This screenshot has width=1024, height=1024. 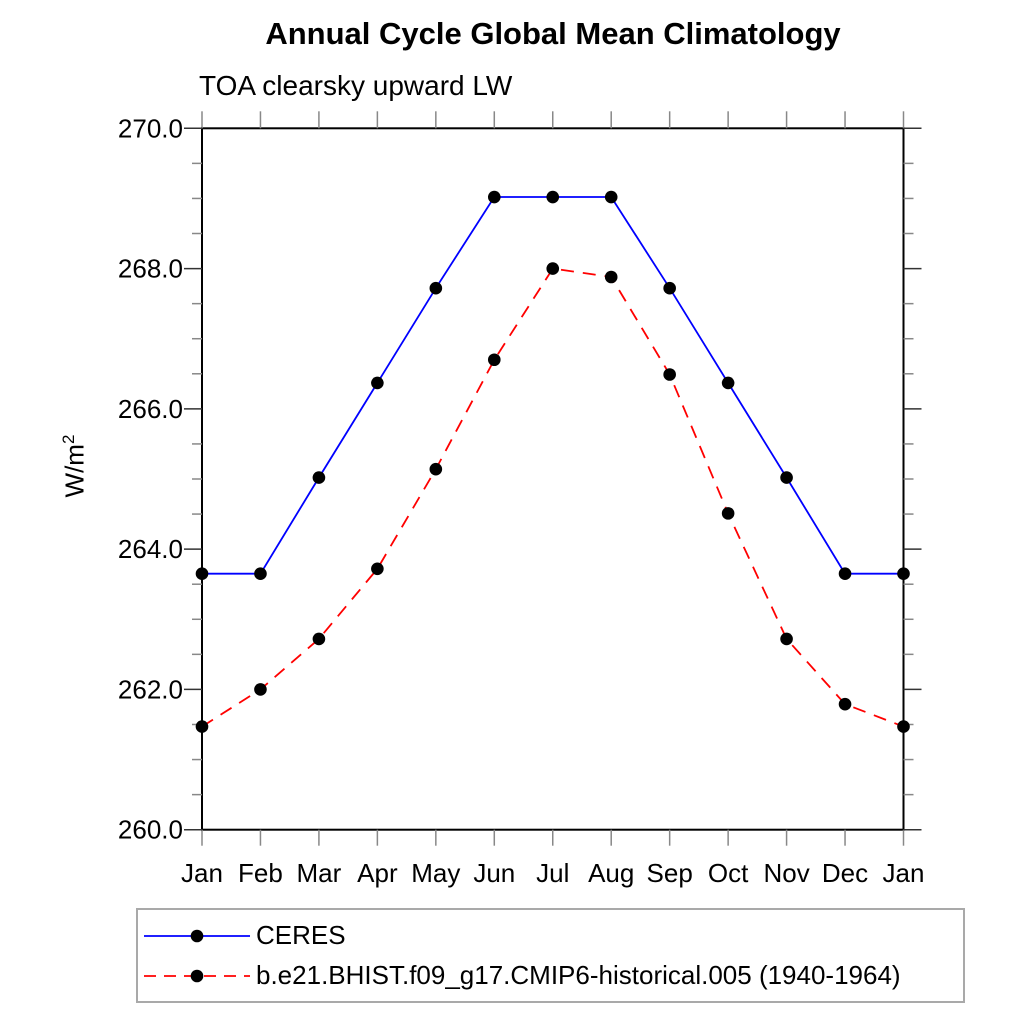 What do you see at coordinates (435, 873) in the screenshot?
I see `x-tick-label: May` at bounding box center [435, 873].